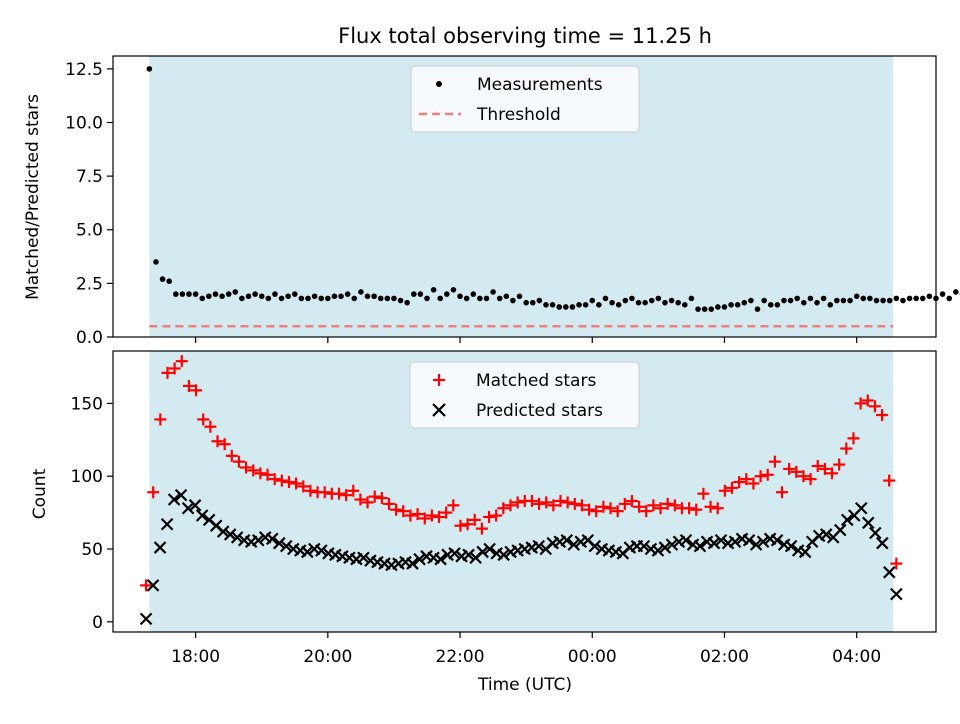  I want to click on y-tick-label: 12.5, so click(84, 70).